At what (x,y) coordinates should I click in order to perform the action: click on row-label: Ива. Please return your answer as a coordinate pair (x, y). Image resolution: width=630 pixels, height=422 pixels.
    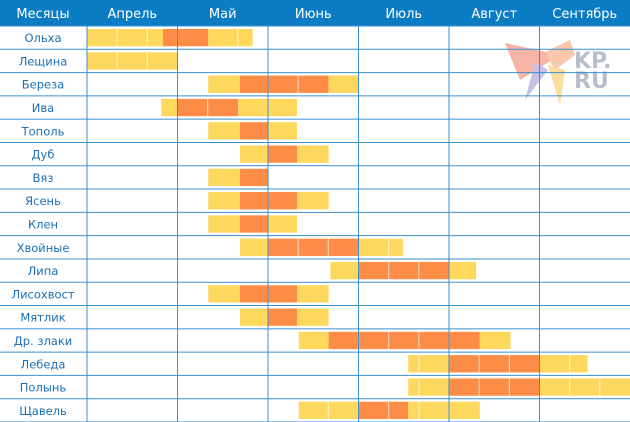
    Looking at the image, I should click on (43, 108).